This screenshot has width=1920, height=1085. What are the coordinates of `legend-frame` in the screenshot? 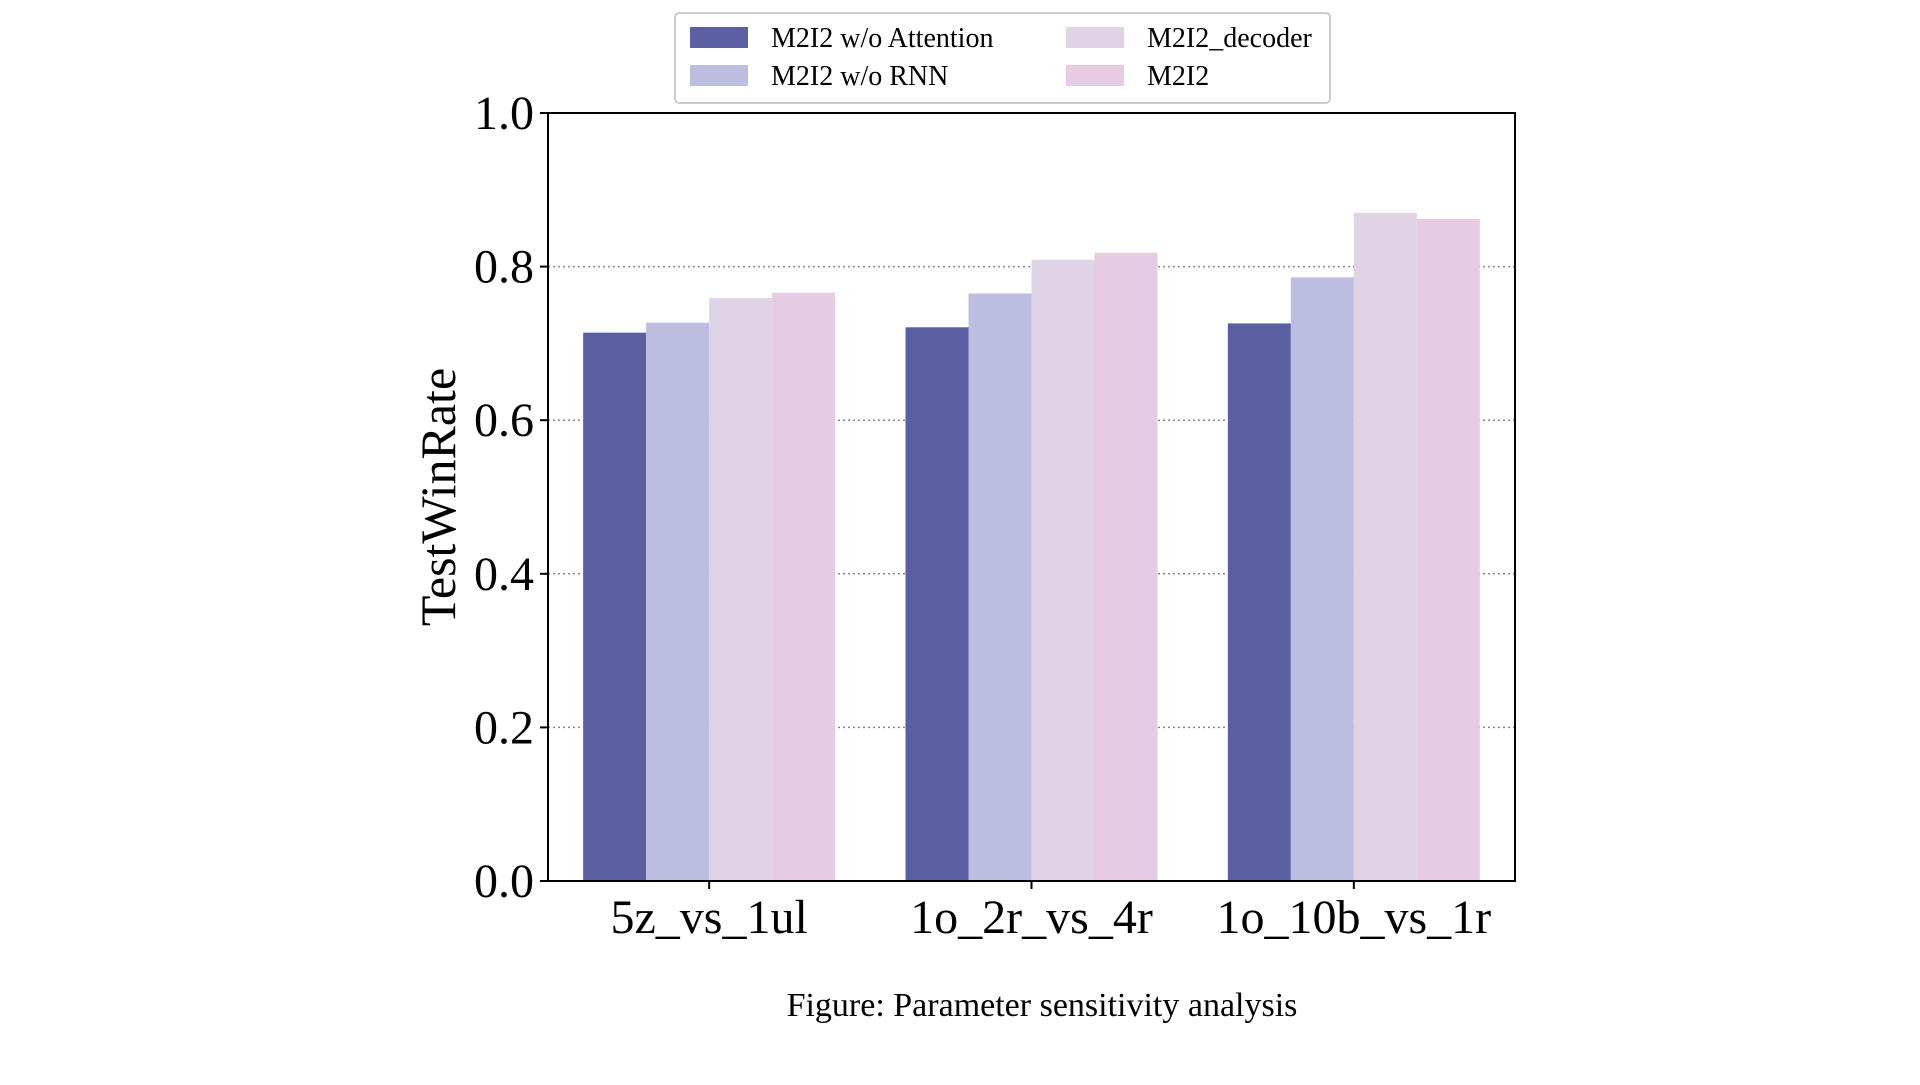 It's located at (1002, 58).